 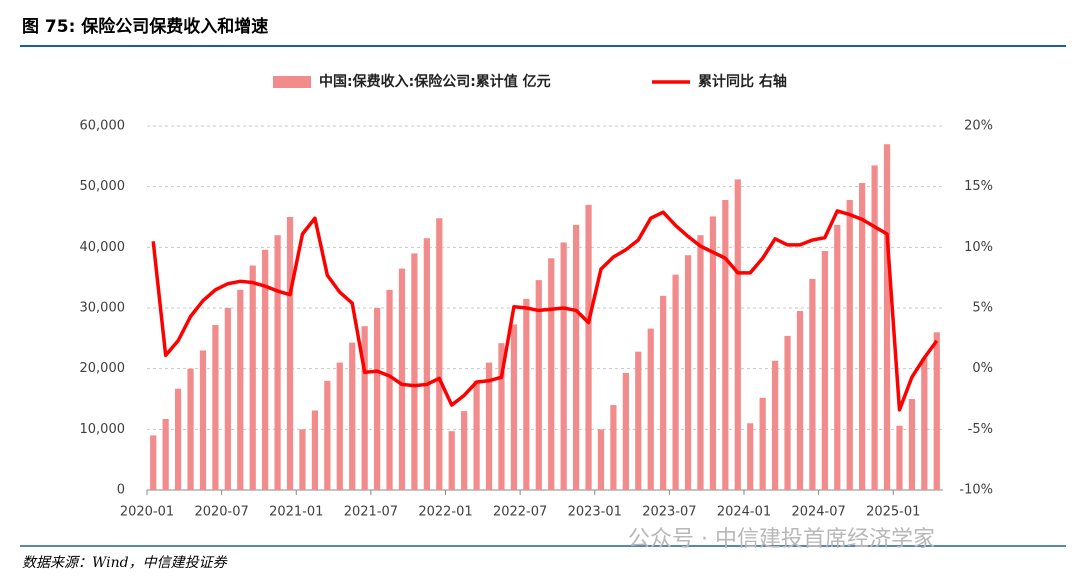 What do you see at coordinates (125, 563) in the screenshot?
I see `source: 数据来源：Wind，中信建投证券` at bounding box center [125, 563].